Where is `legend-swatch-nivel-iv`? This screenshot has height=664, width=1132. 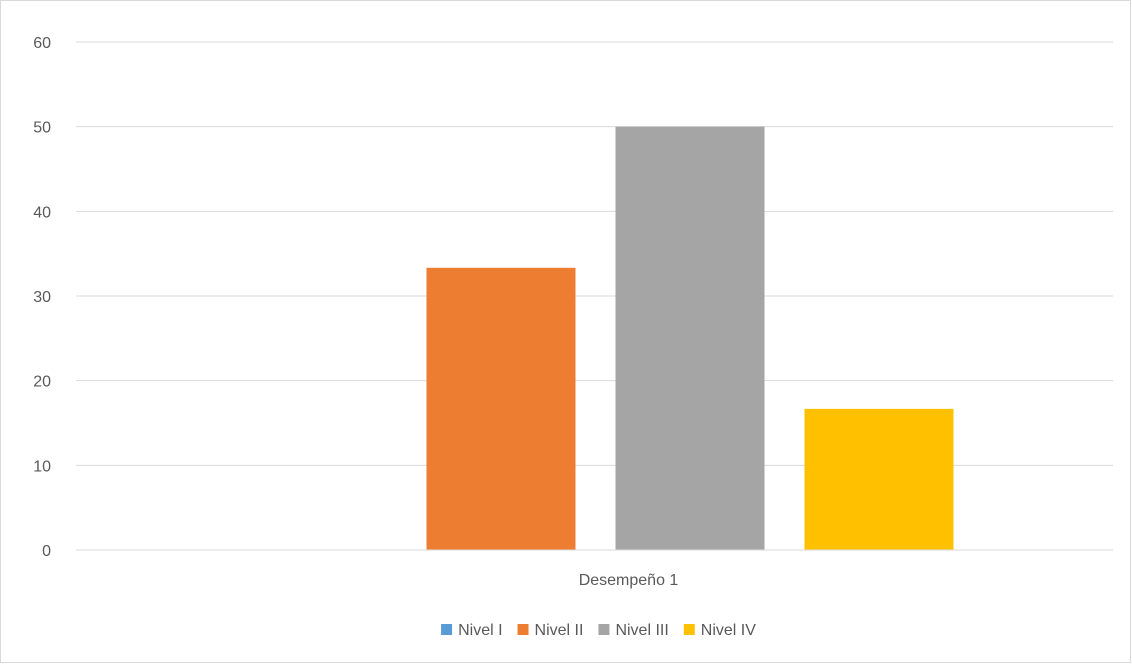
legend-swatch-nivel-iv is located at coordinates (689, 629).